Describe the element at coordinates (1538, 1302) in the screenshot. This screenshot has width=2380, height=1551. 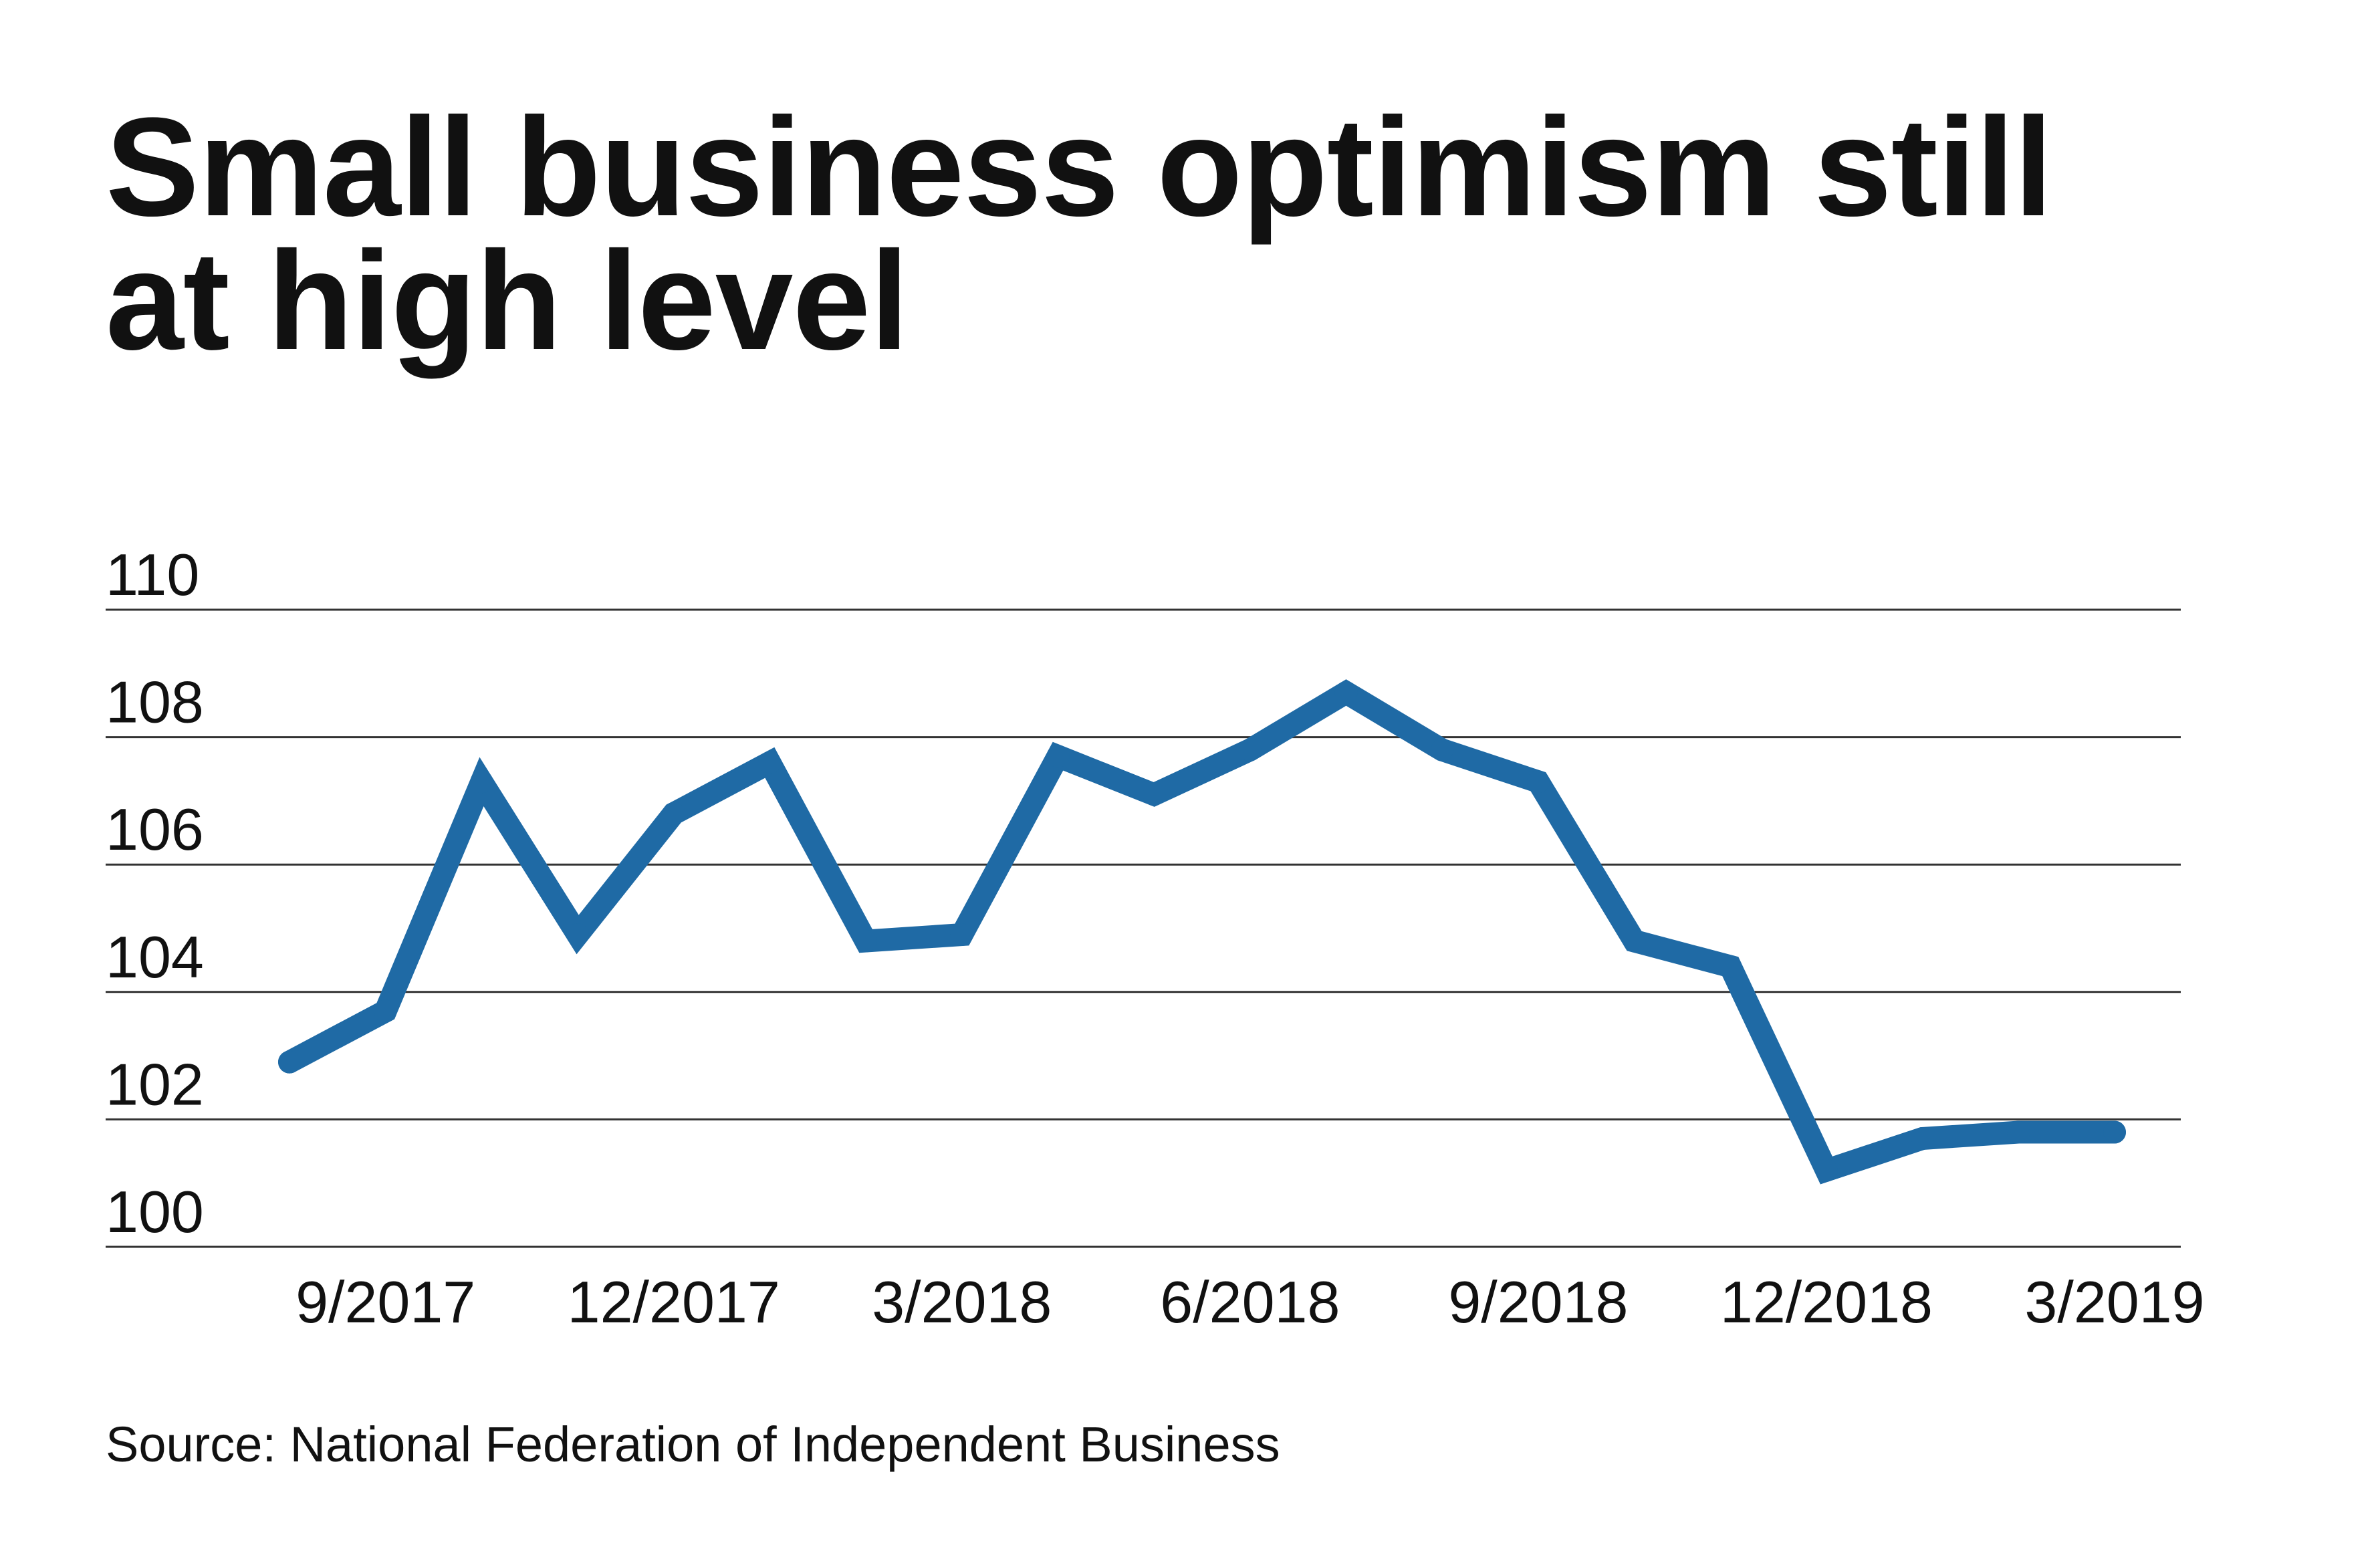
I see `x-tick-label: 9/2018` at that location.